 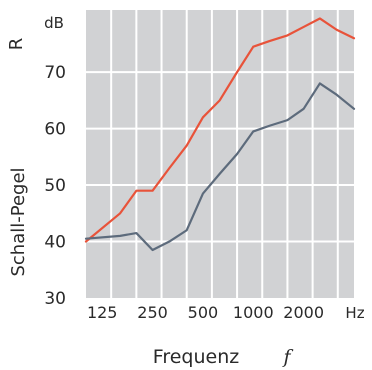 What do you see at coordinates (152, 312) in the screenshot?
I see `x-tick-label: 250` at bounding box center [152, 312].